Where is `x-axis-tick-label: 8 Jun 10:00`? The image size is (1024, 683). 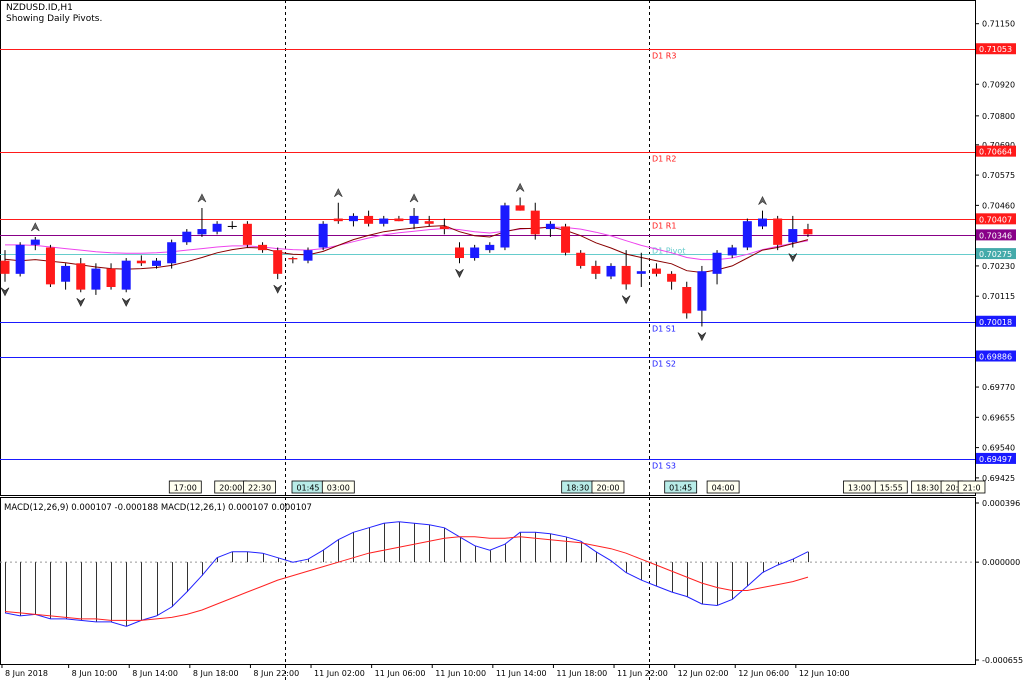 x-axis-tick-label: 8 Jun 10:00 is located at coordinates (95, 673).